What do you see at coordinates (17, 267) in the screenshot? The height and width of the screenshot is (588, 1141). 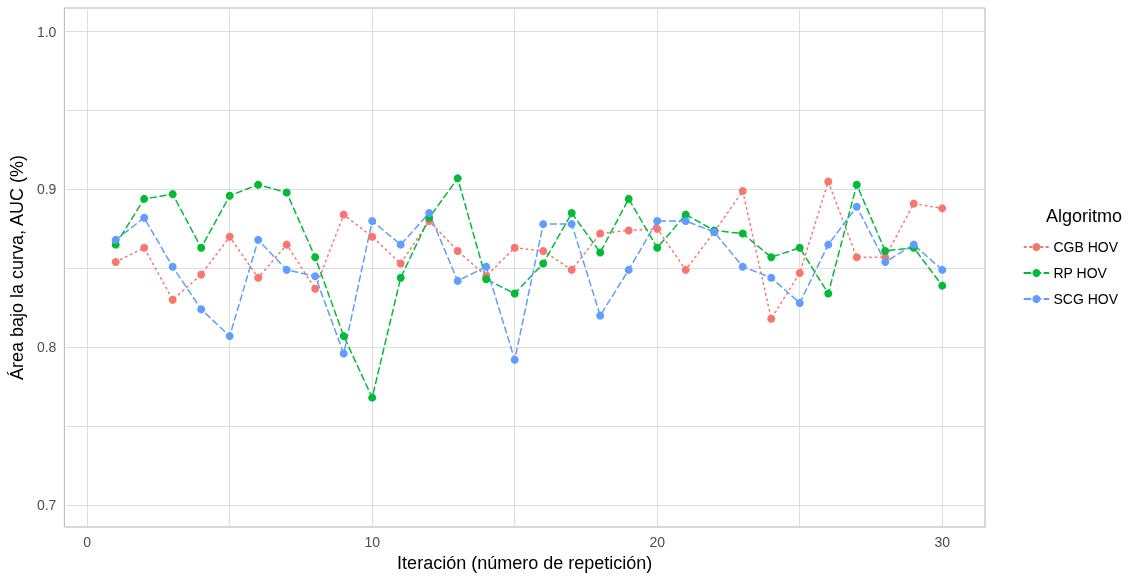 I see `y-axis-title: Área bajo la curva, AUC (%)` at bounding box center [17, 267].